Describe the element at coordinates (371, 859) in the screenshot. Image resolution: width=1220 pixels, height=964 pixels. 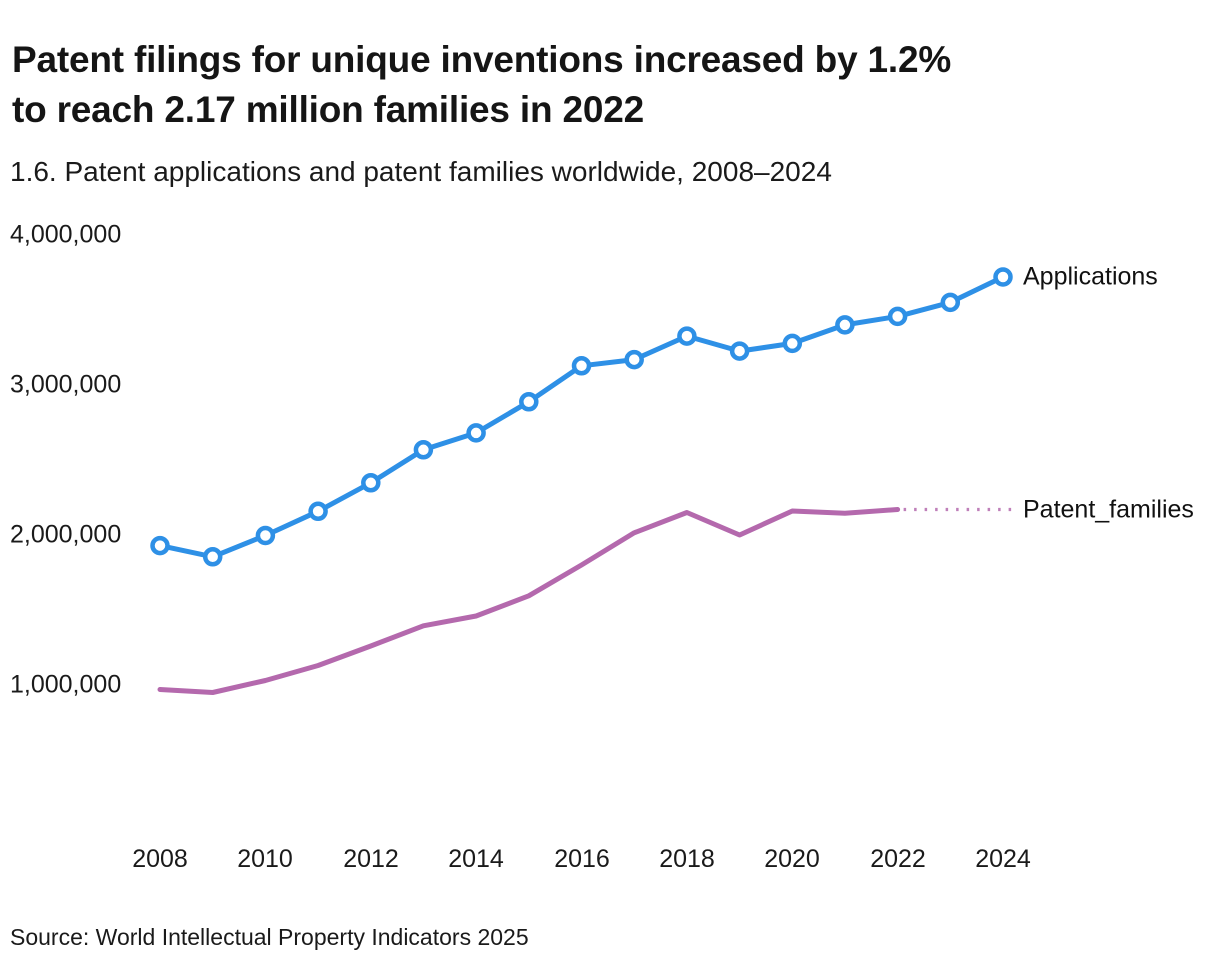
I see `x-axis-tick-2012: 2012` at that location.